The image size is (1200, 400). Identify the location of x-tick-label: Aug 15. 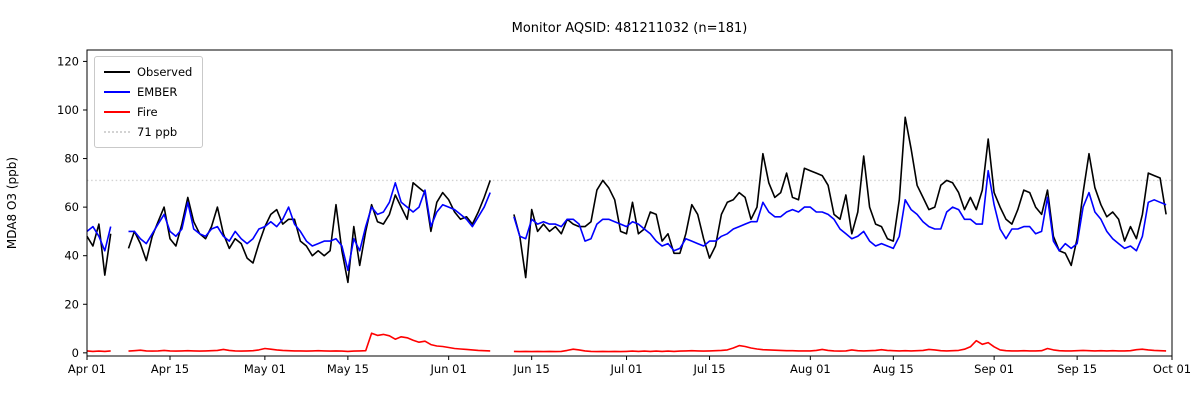
(893, 369).